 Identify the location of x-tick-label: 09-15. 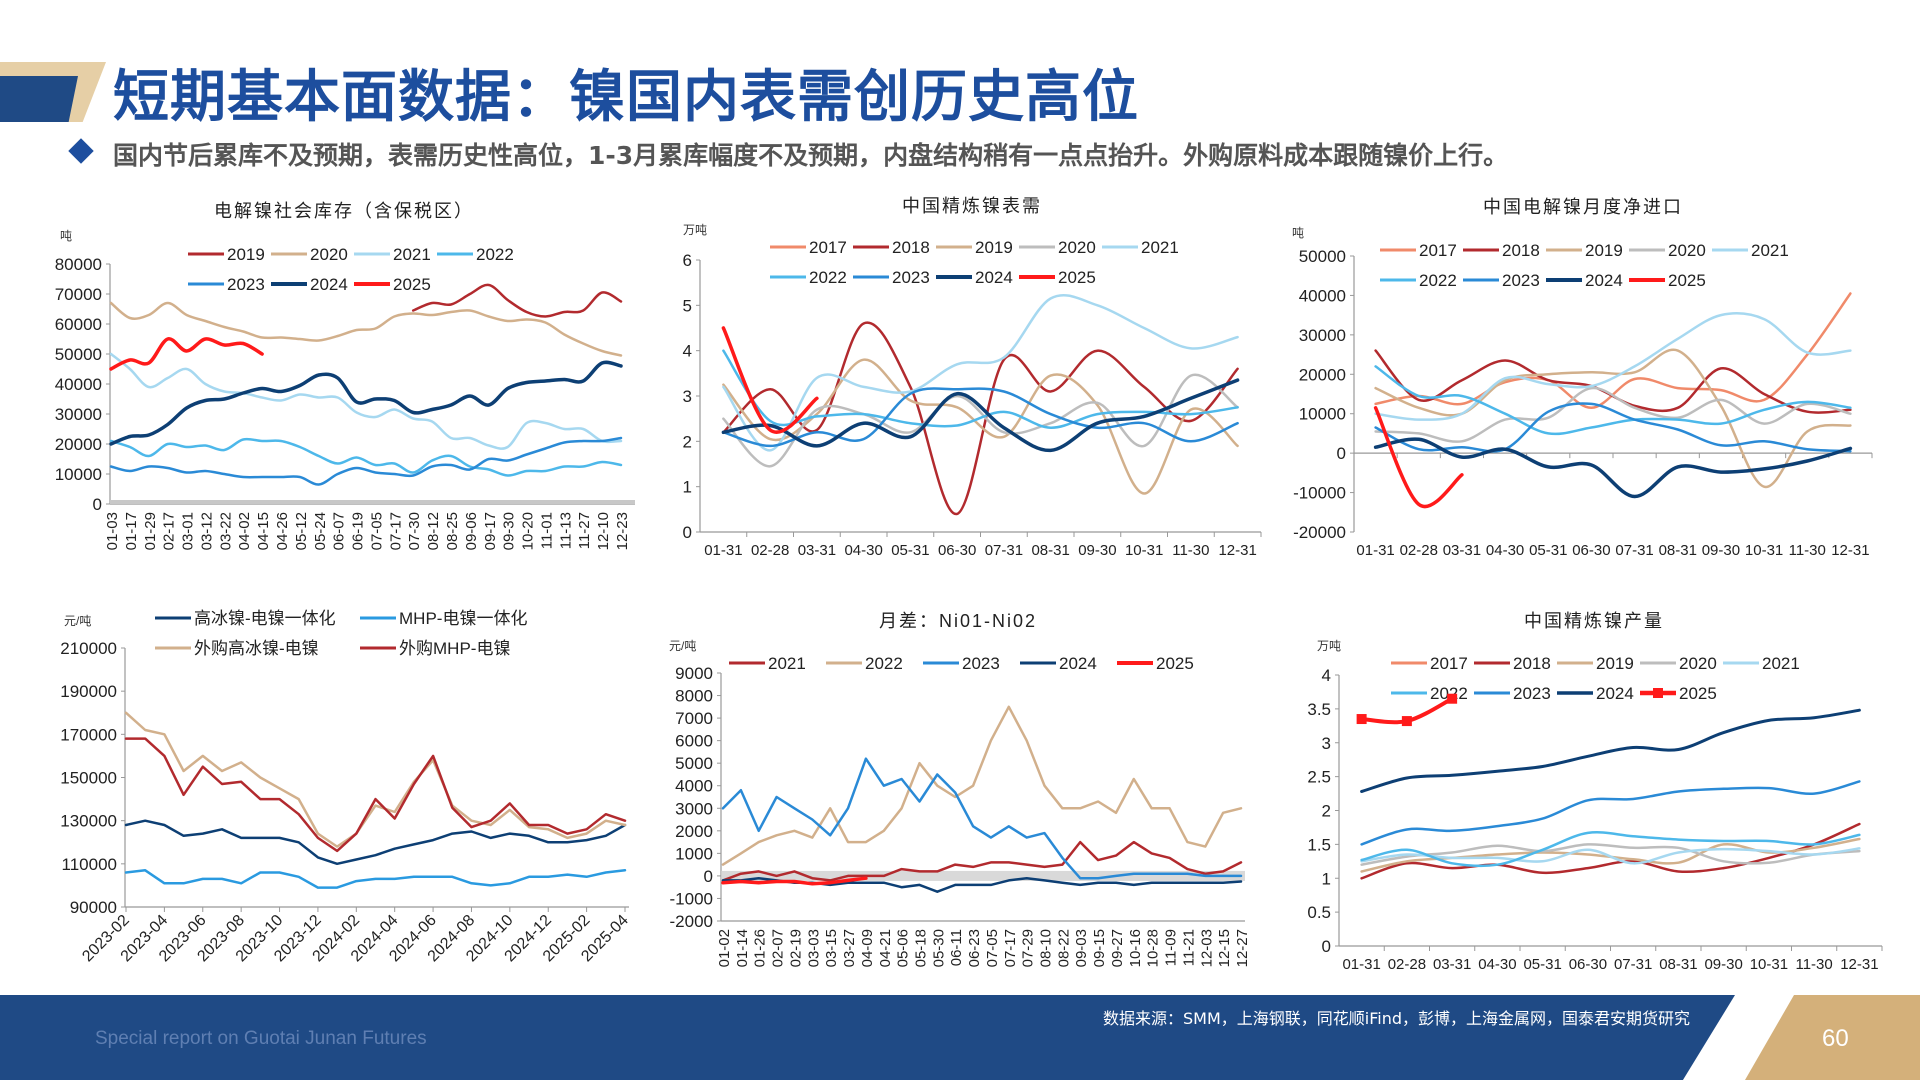
(1099, 948).